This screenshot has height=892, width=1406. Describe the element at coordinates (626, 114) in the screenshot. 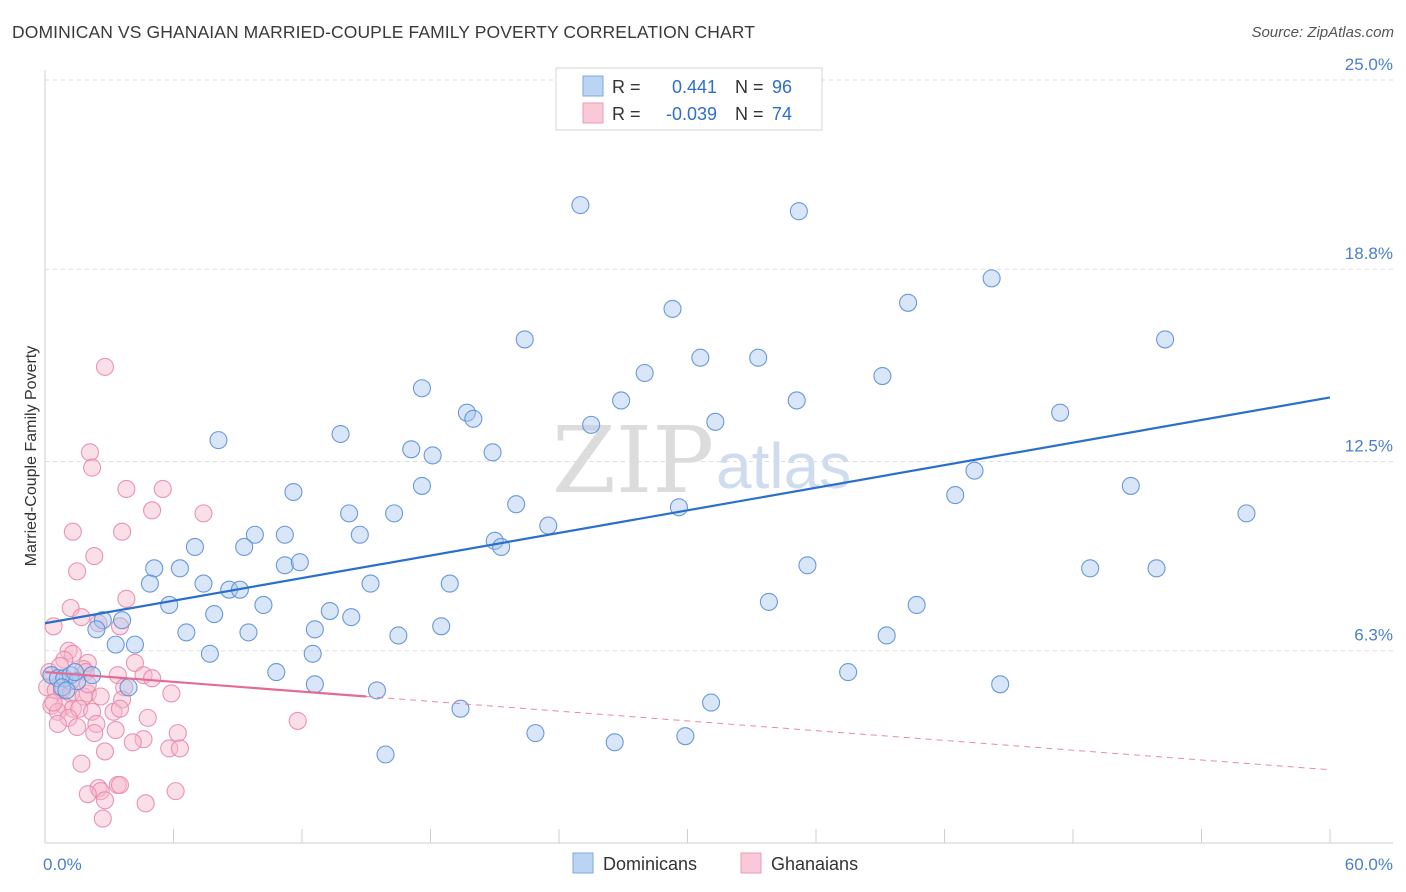

I see `legend-r-label-2: R =` at that location.